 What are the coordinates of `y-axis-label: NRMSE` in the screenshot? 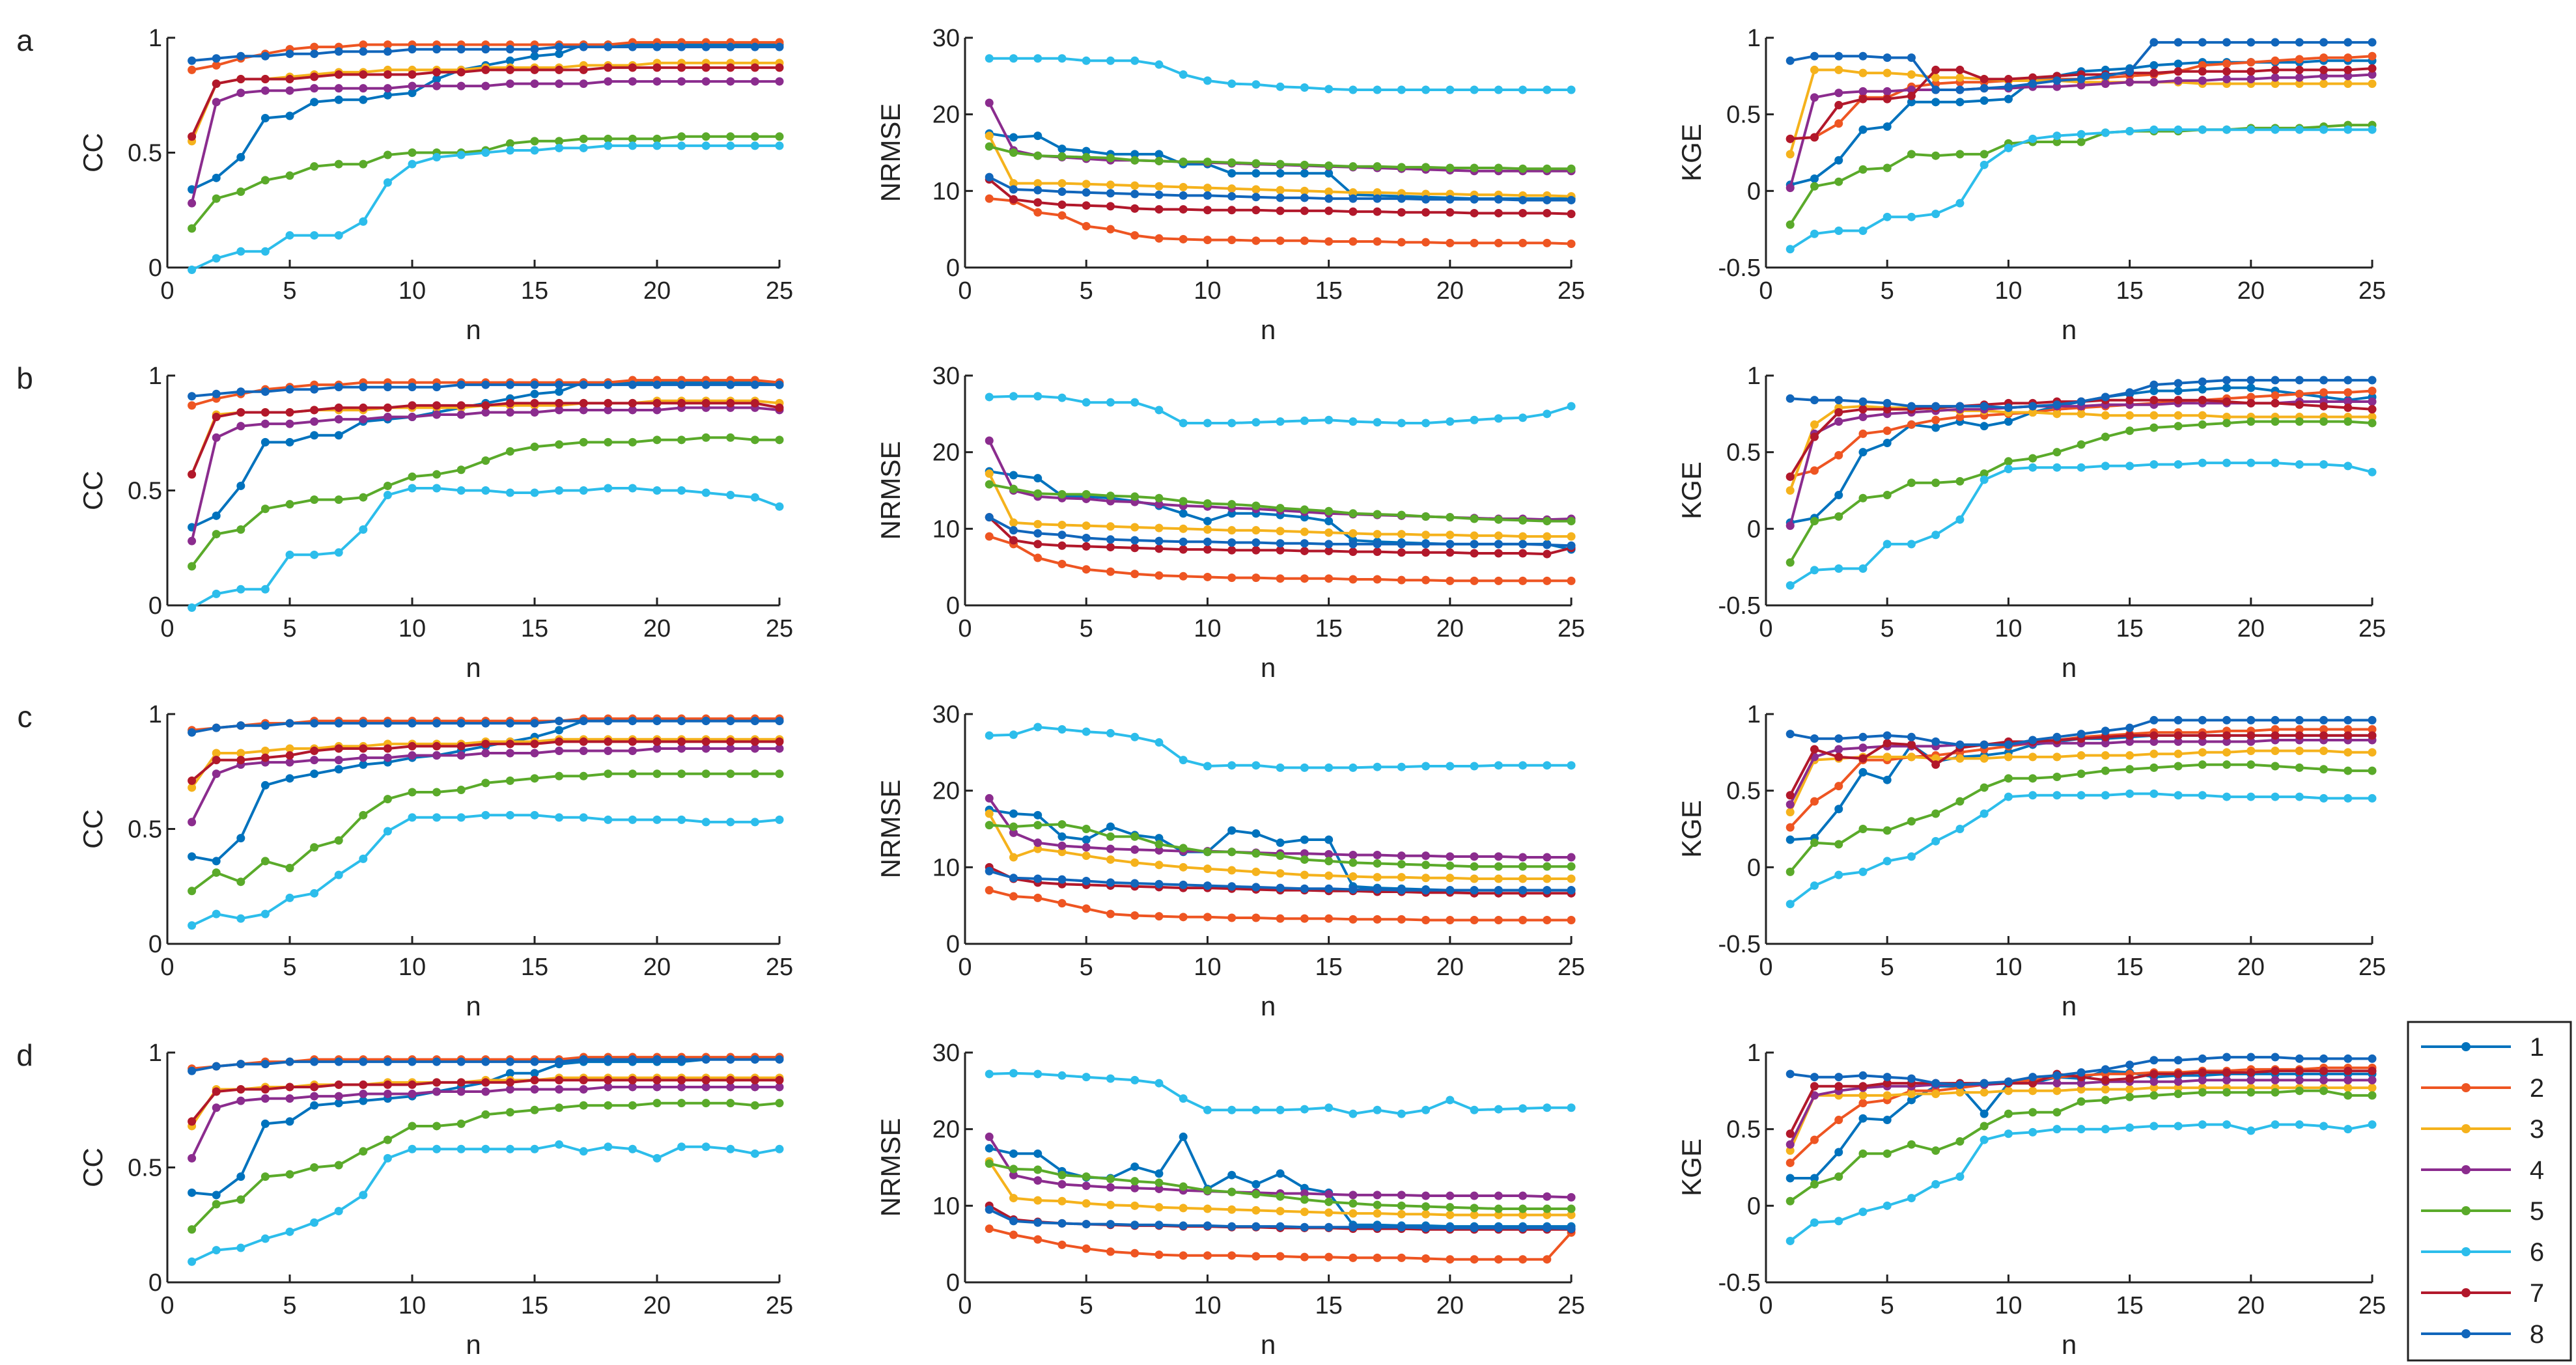 It's located at (891, 830).